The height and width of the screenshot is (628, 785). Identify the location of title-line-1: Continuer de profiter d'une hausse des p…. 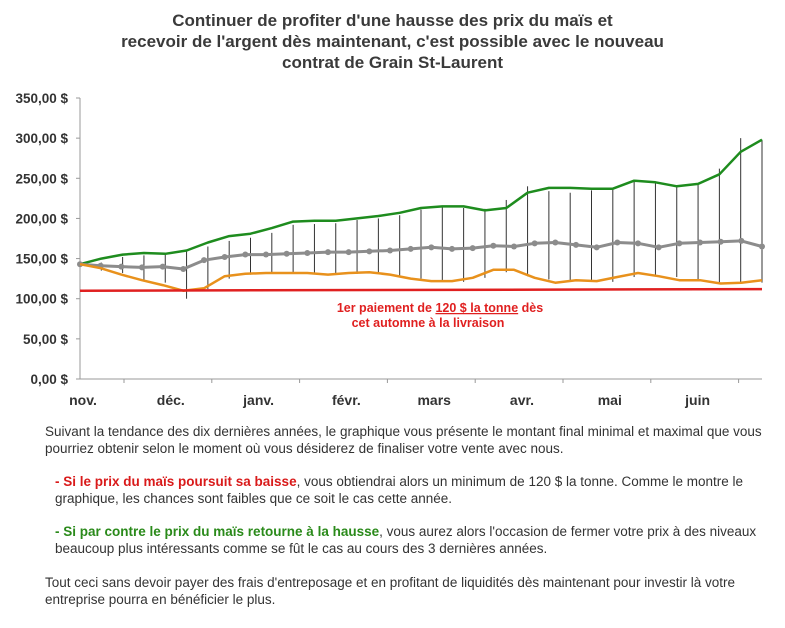
(392, 20).